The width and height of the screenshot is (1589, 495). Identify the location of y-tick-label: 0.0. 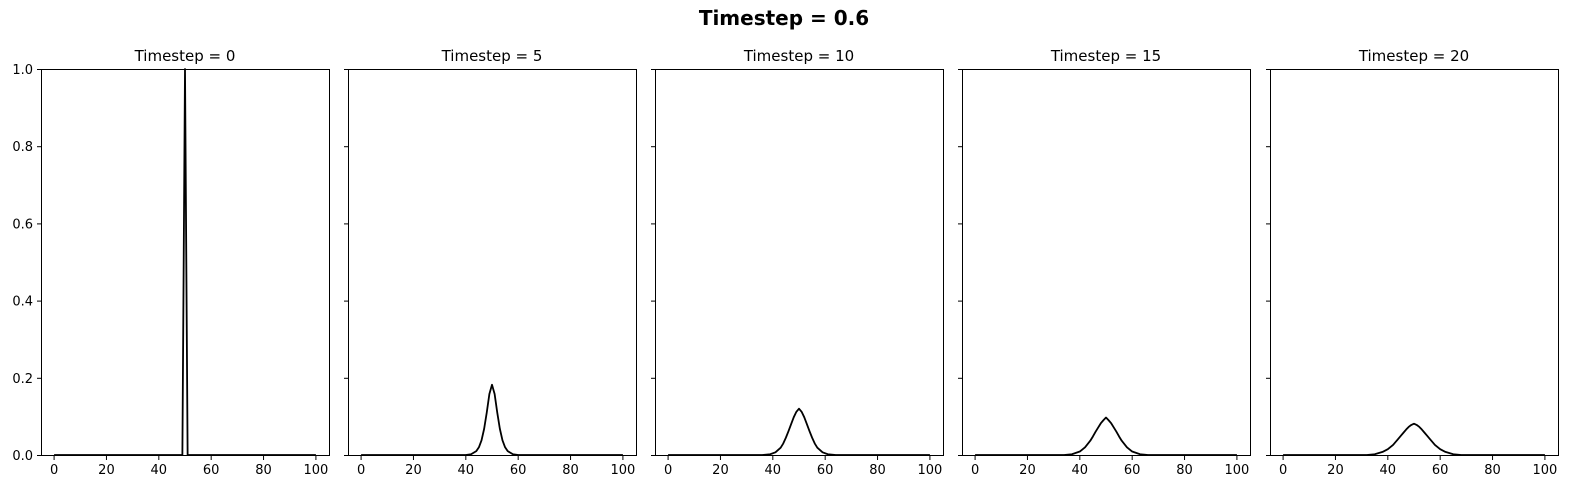
(22, 456).